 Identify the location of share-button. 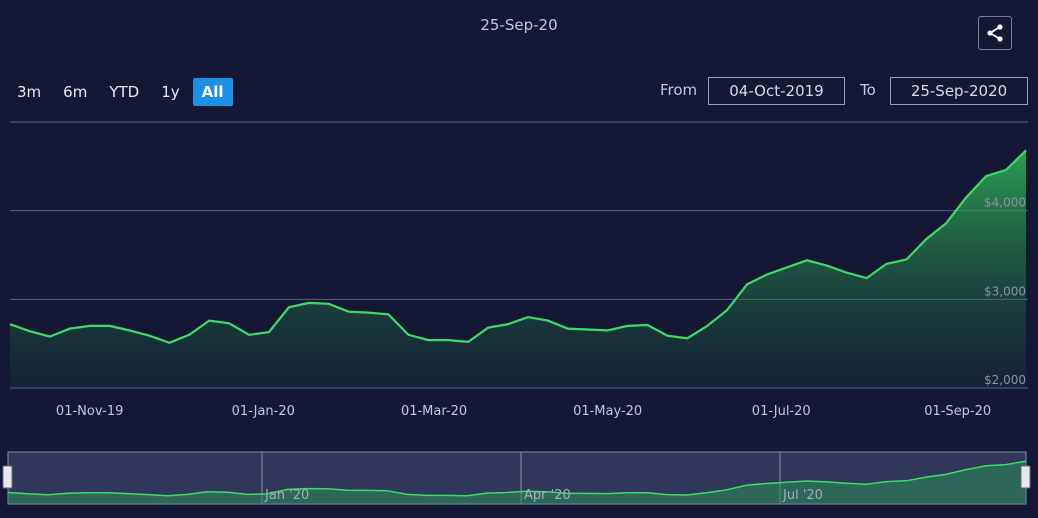
(995, 33).